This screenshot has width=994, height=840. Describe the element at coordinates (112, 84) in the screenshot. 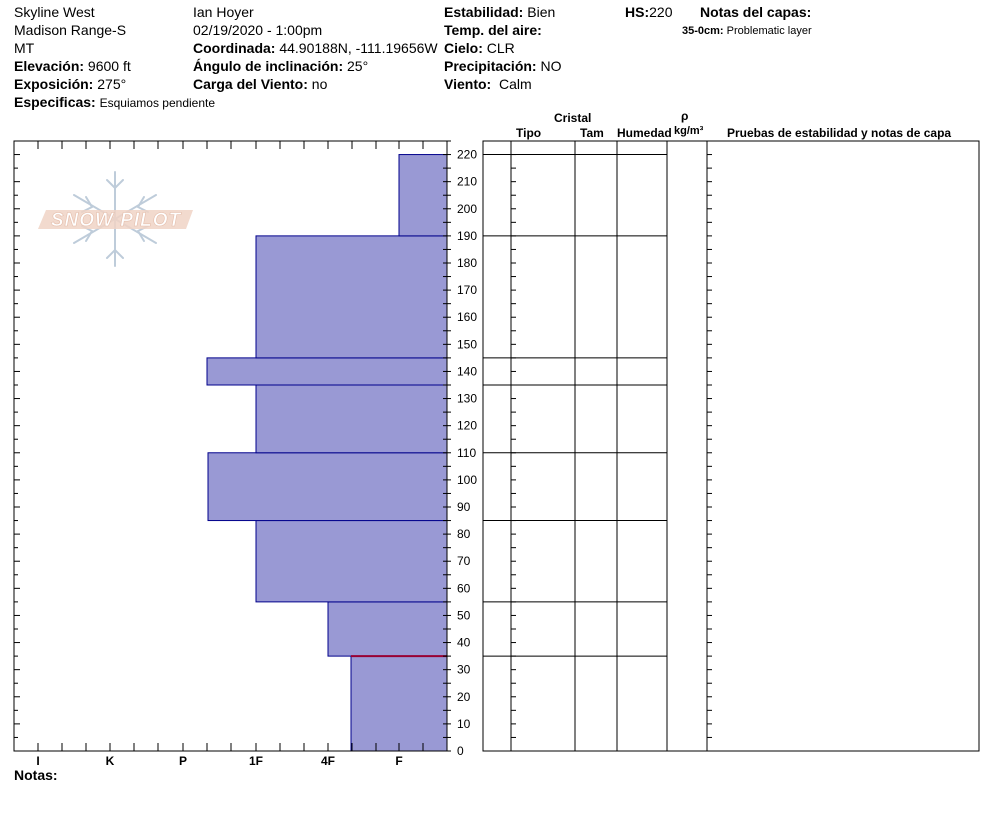

I see `aspect-value: 275°` at that location.